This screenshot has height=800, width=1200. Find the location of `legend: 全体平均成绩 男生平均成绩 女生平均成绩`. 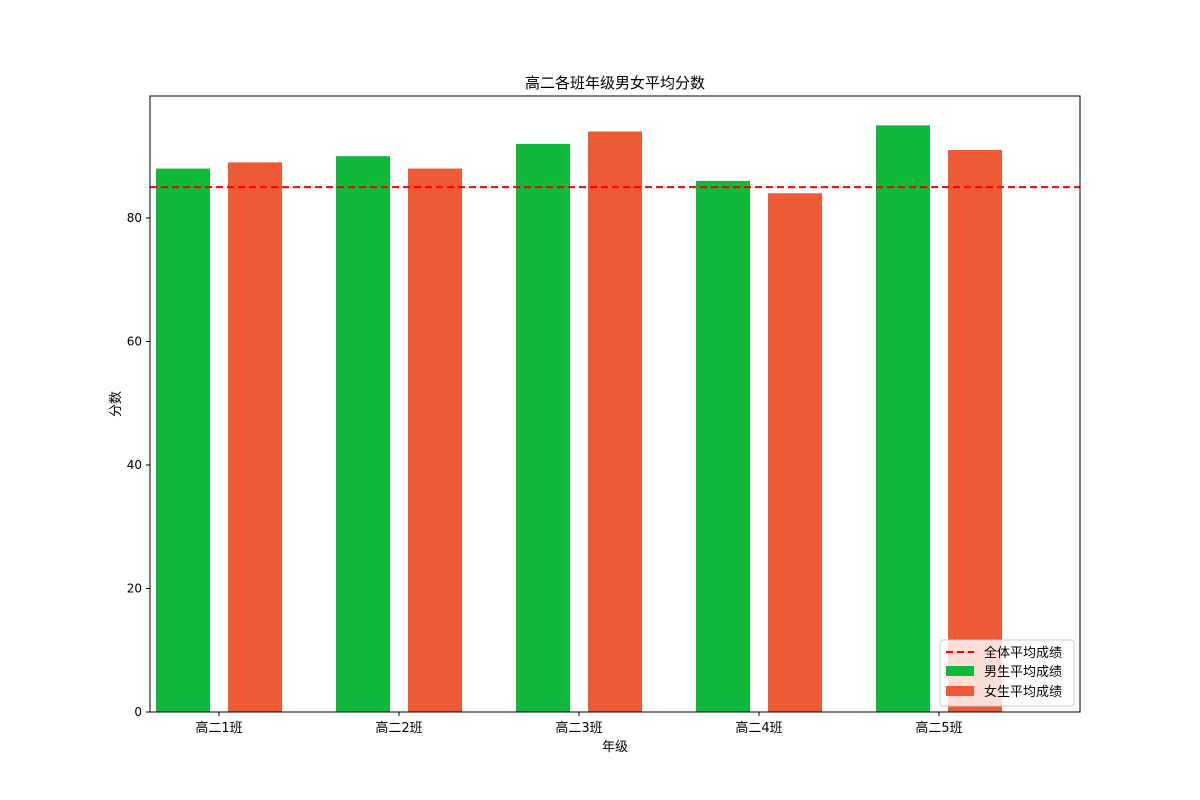

legend: 全体平均成绩 男生平均成绩 女生平均成绩 is located at coordinates (1007, 673).